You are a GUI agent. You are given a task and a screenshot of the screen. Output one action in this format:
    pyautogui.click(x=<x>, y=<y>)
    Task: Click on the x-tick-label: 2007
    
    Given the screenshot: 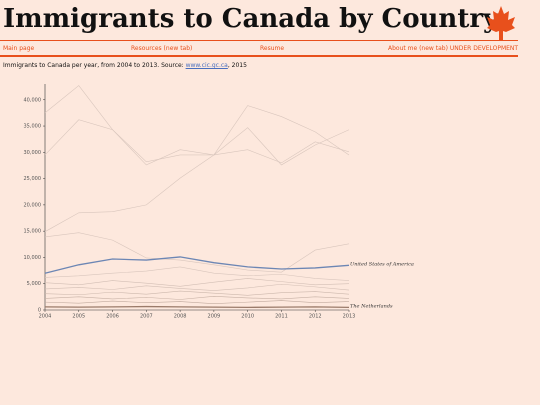 What is the action you would take?
    pyautogui.click(x=146, y=317)
    